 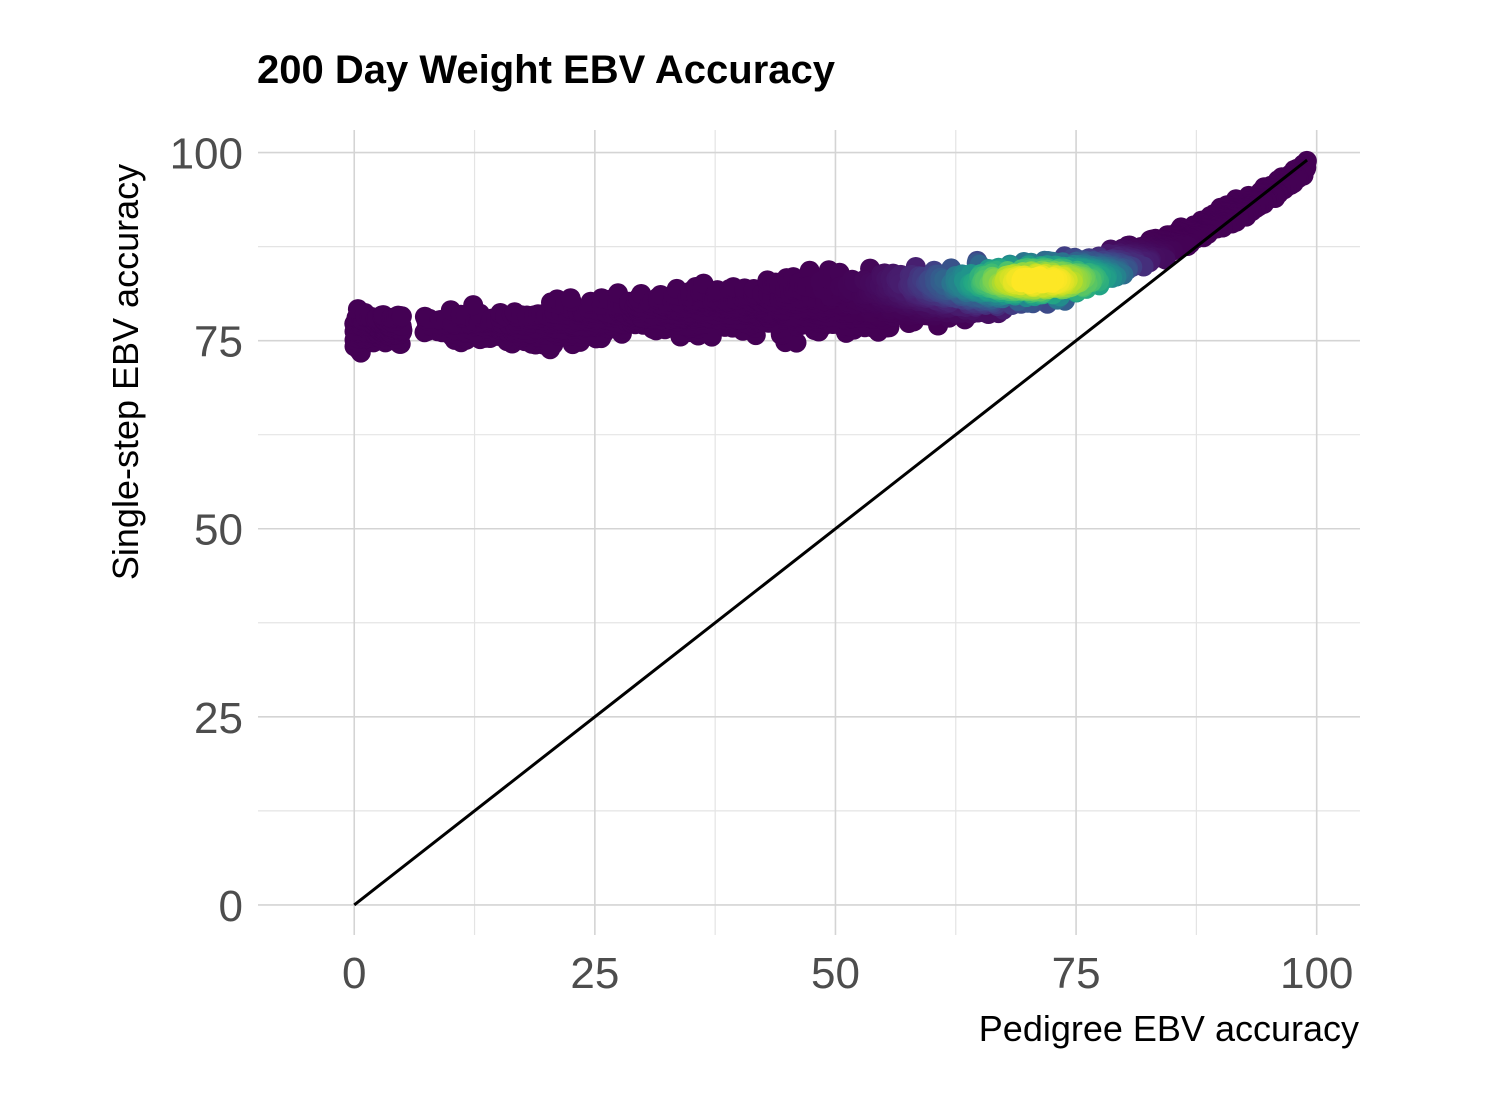 What do you see at coordinates (830, 256) in the screenshot?
I see `data-points` at bounding box center [830, 256].